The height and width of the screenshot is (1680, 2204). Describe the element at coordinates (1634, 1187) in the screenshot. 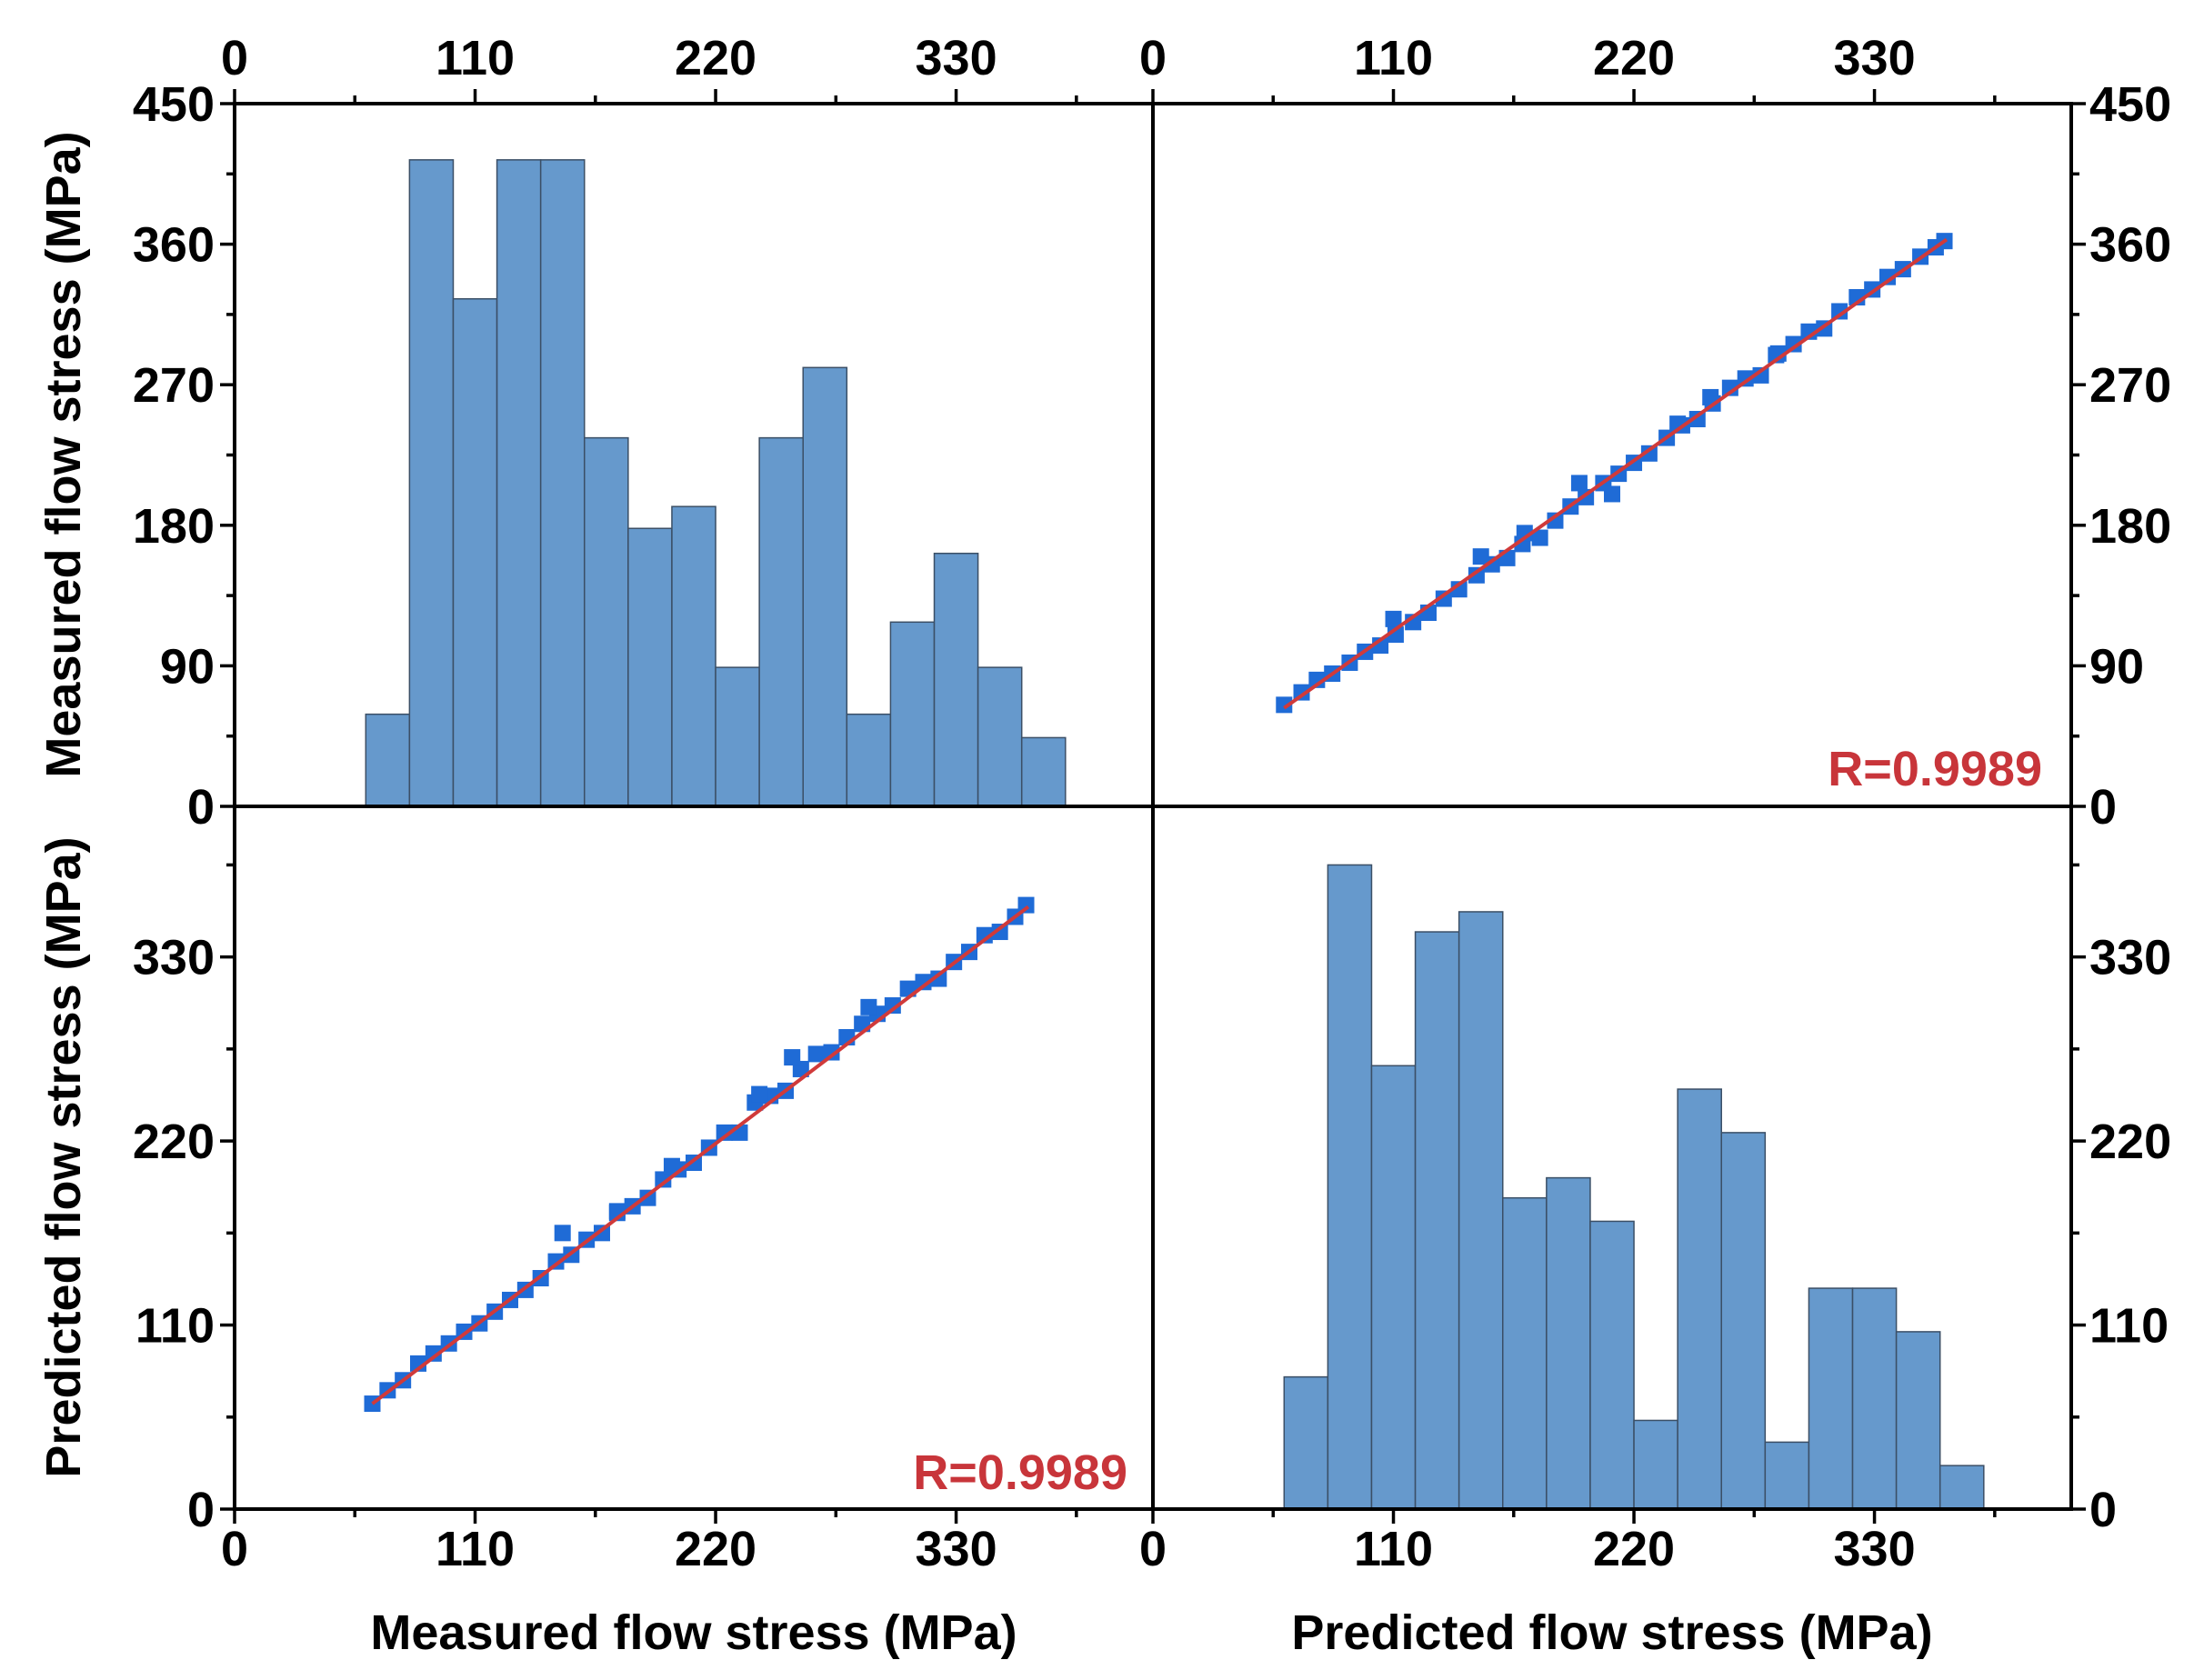

I see `panel-bottom-right-histogram` at that location.